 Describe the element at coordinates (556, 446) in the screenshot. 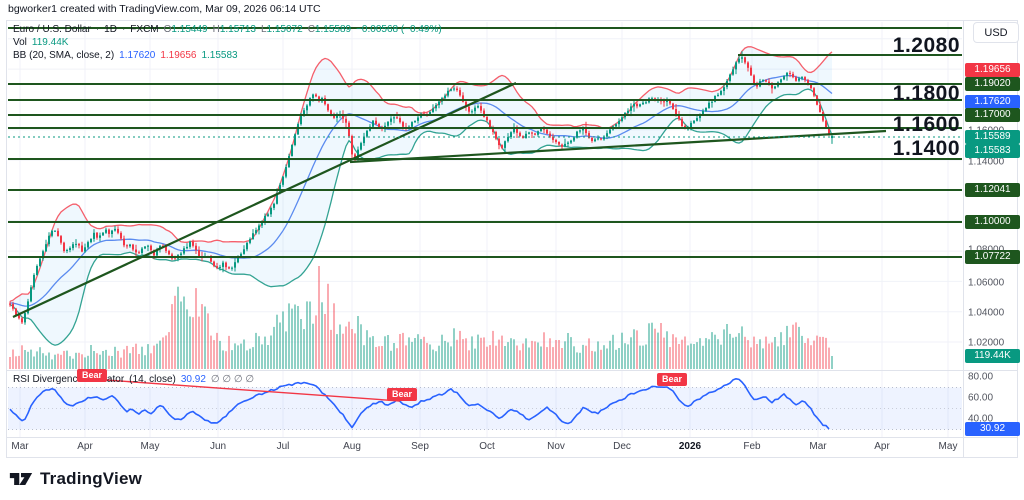

I see `time-axis-label: Nov` at that location.